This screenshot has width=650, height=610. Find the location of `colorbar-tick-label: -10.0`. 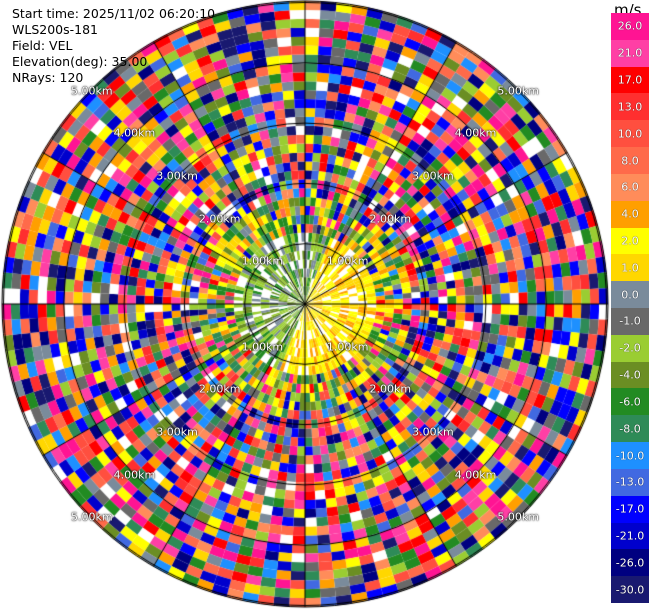

colorbar-tick-label: -10.0 is located at coordinates (630, 455).